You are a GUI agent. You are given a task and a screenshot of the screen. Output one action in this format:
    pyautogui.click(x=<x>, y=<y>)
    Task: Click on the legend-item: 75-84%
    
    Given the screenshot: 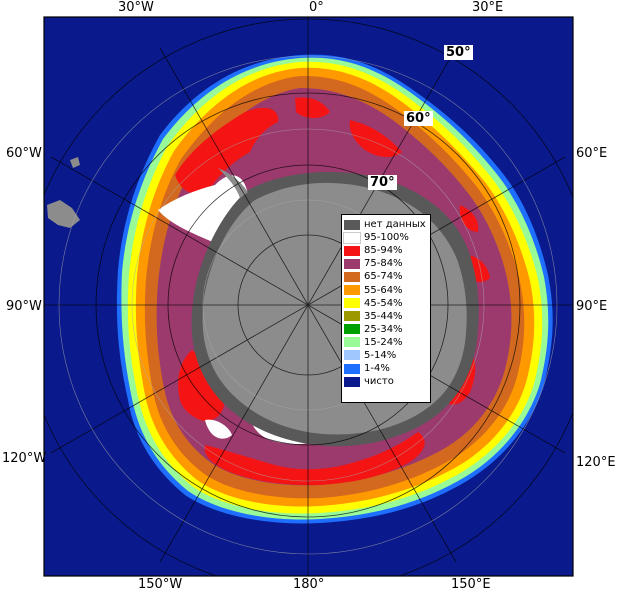 What is the action you would take?
    pyautogui.click(x=386, y=263)
    